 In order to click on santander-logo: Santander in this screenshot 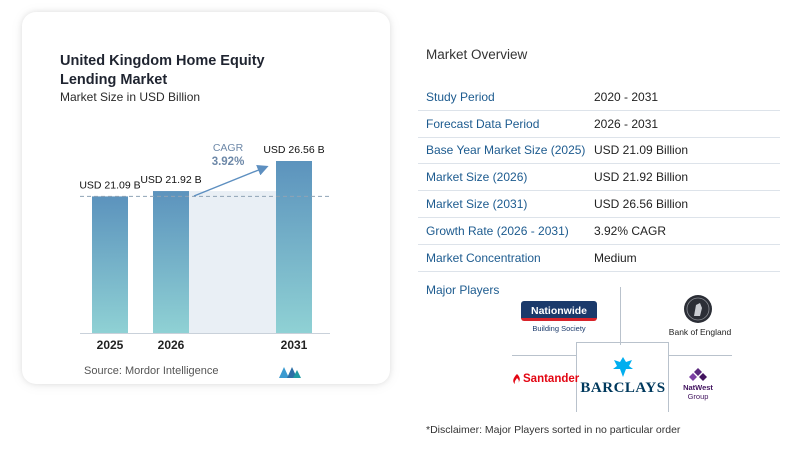, I will do `click(545, 381)`.